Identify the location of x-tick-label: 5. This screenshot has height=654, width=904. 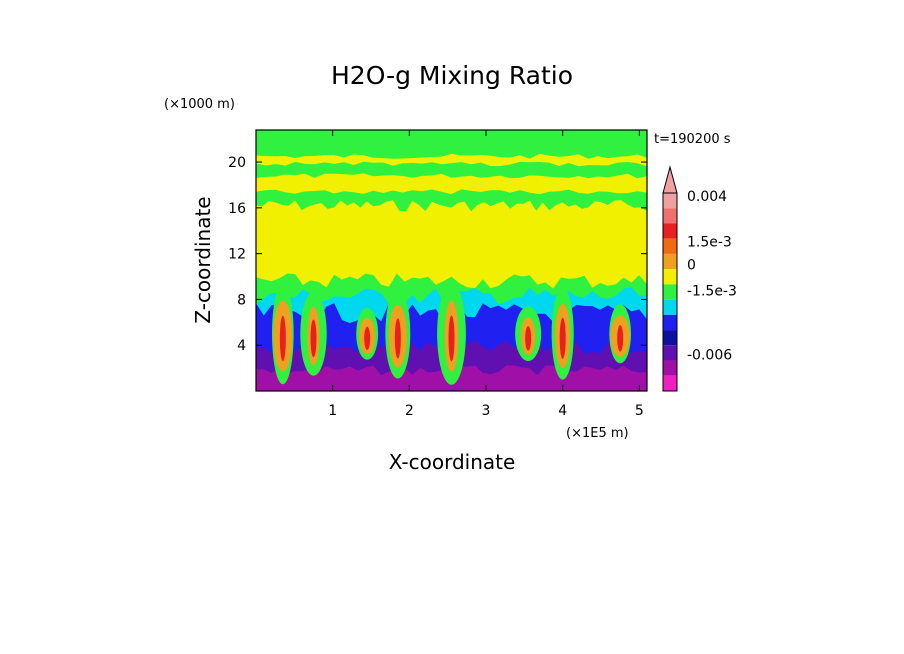
(639, 411).